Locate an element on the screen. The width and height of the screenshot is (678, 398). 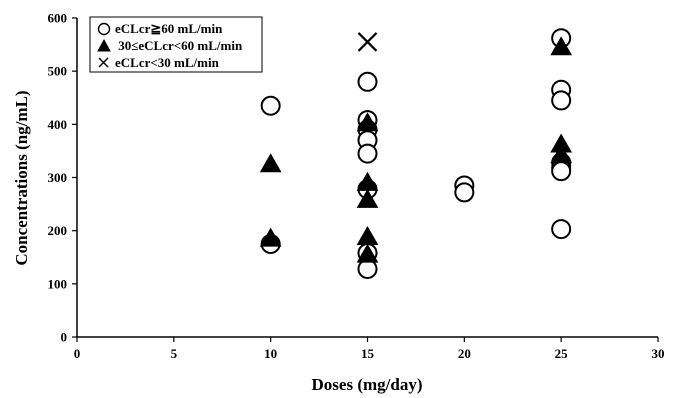
legend-label-series-3: eCLcr<30 mL/min is located at coordinates (167, 62).